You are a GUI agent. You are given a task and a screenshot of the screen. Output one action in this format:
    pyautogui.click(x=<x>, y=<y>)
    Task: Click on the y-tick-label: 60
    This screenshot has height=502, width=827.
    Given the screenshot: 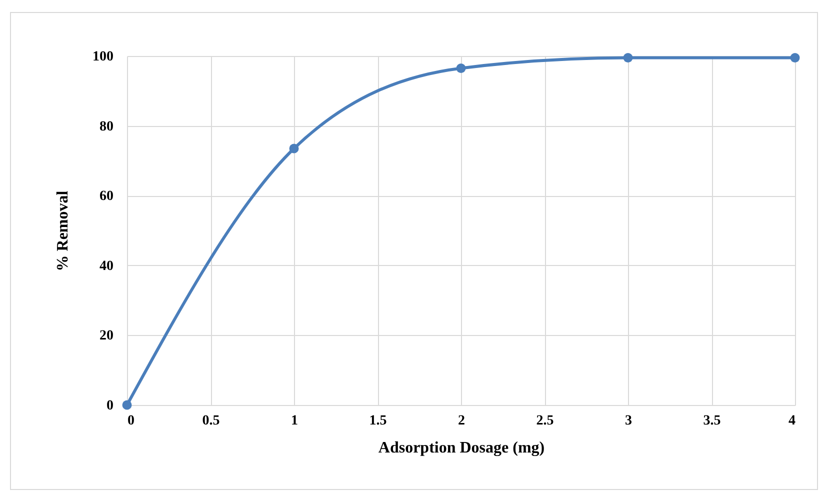 What is the action you would take?
    pyautogui.click(x=107, y=196)
    